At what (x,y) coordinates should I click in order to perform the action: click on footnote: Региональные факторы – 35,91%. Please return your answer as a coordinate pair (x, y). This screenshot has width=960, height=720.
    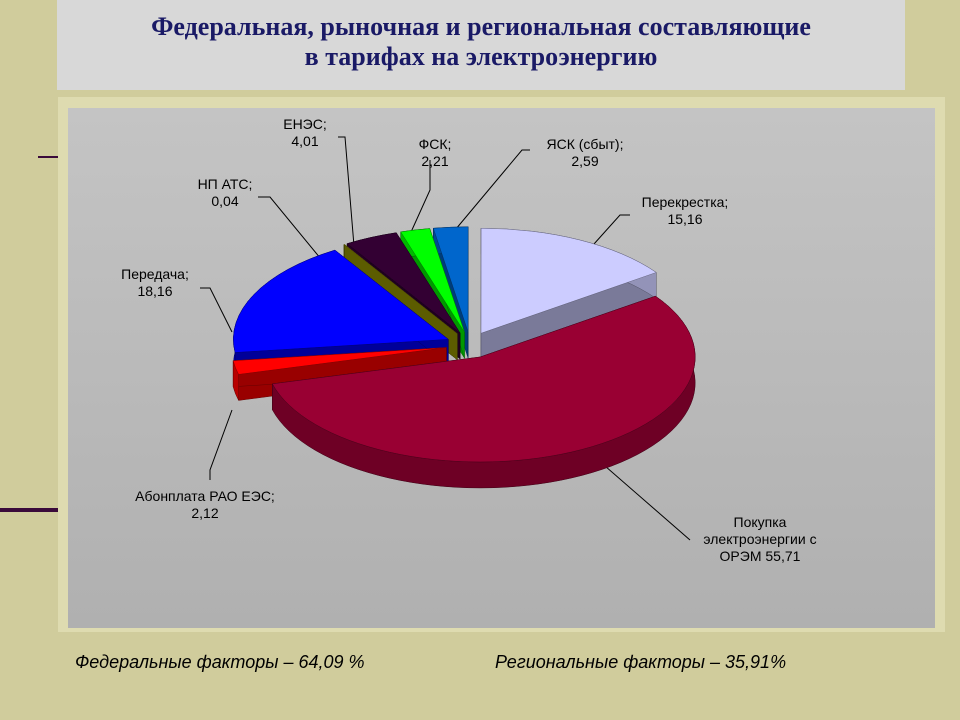
    Looking at the image, I should click on (641, 662).